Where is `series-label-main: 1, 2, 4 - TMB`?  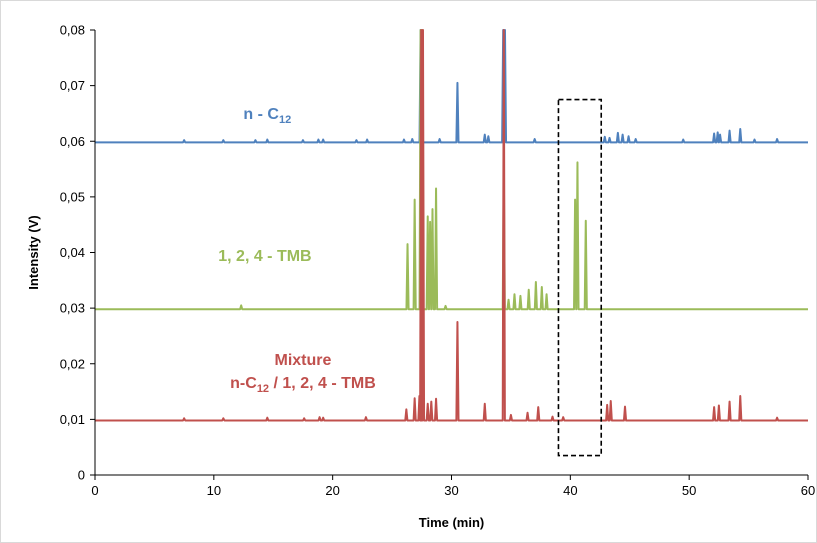
series-label-main: 1, 2, 4 - TMB is located at coordinates (264, 256).